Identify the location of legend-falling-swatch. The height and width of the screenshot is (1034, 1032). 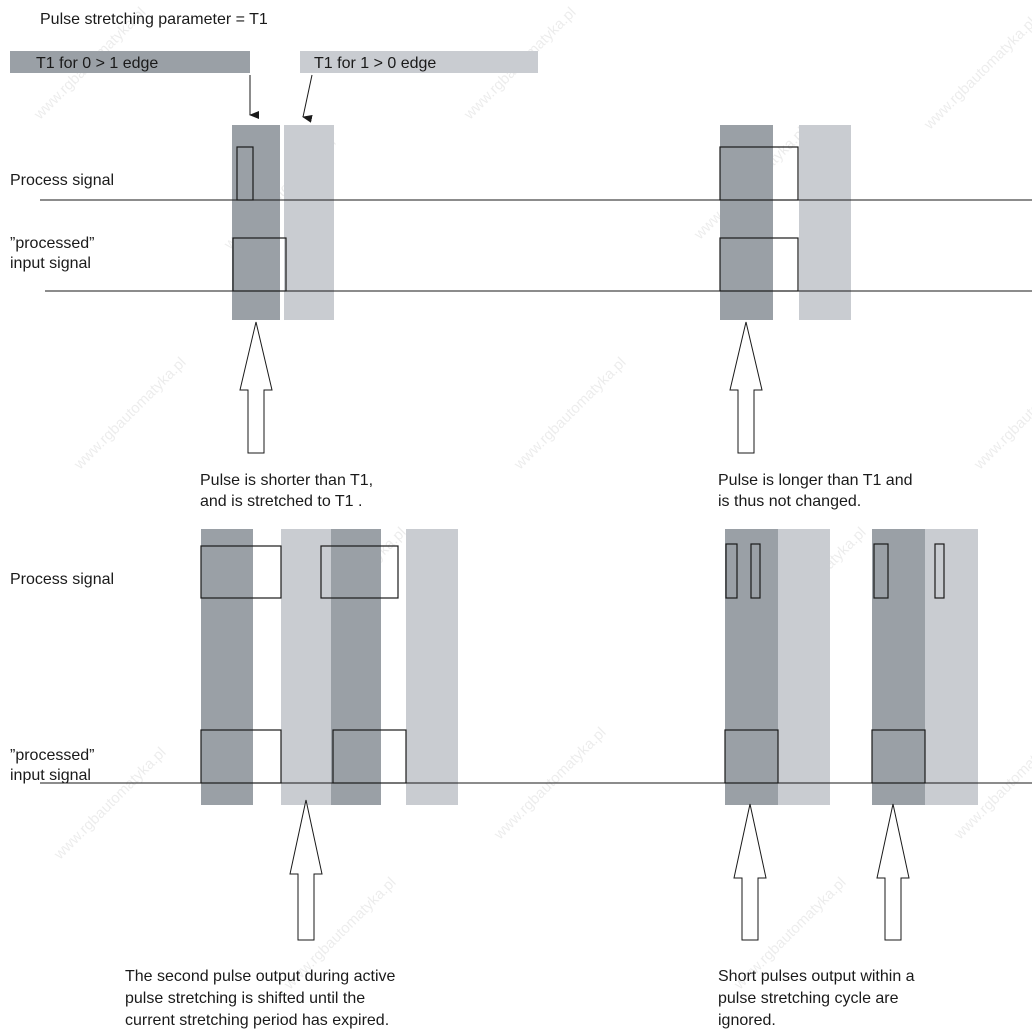
(419, 62).